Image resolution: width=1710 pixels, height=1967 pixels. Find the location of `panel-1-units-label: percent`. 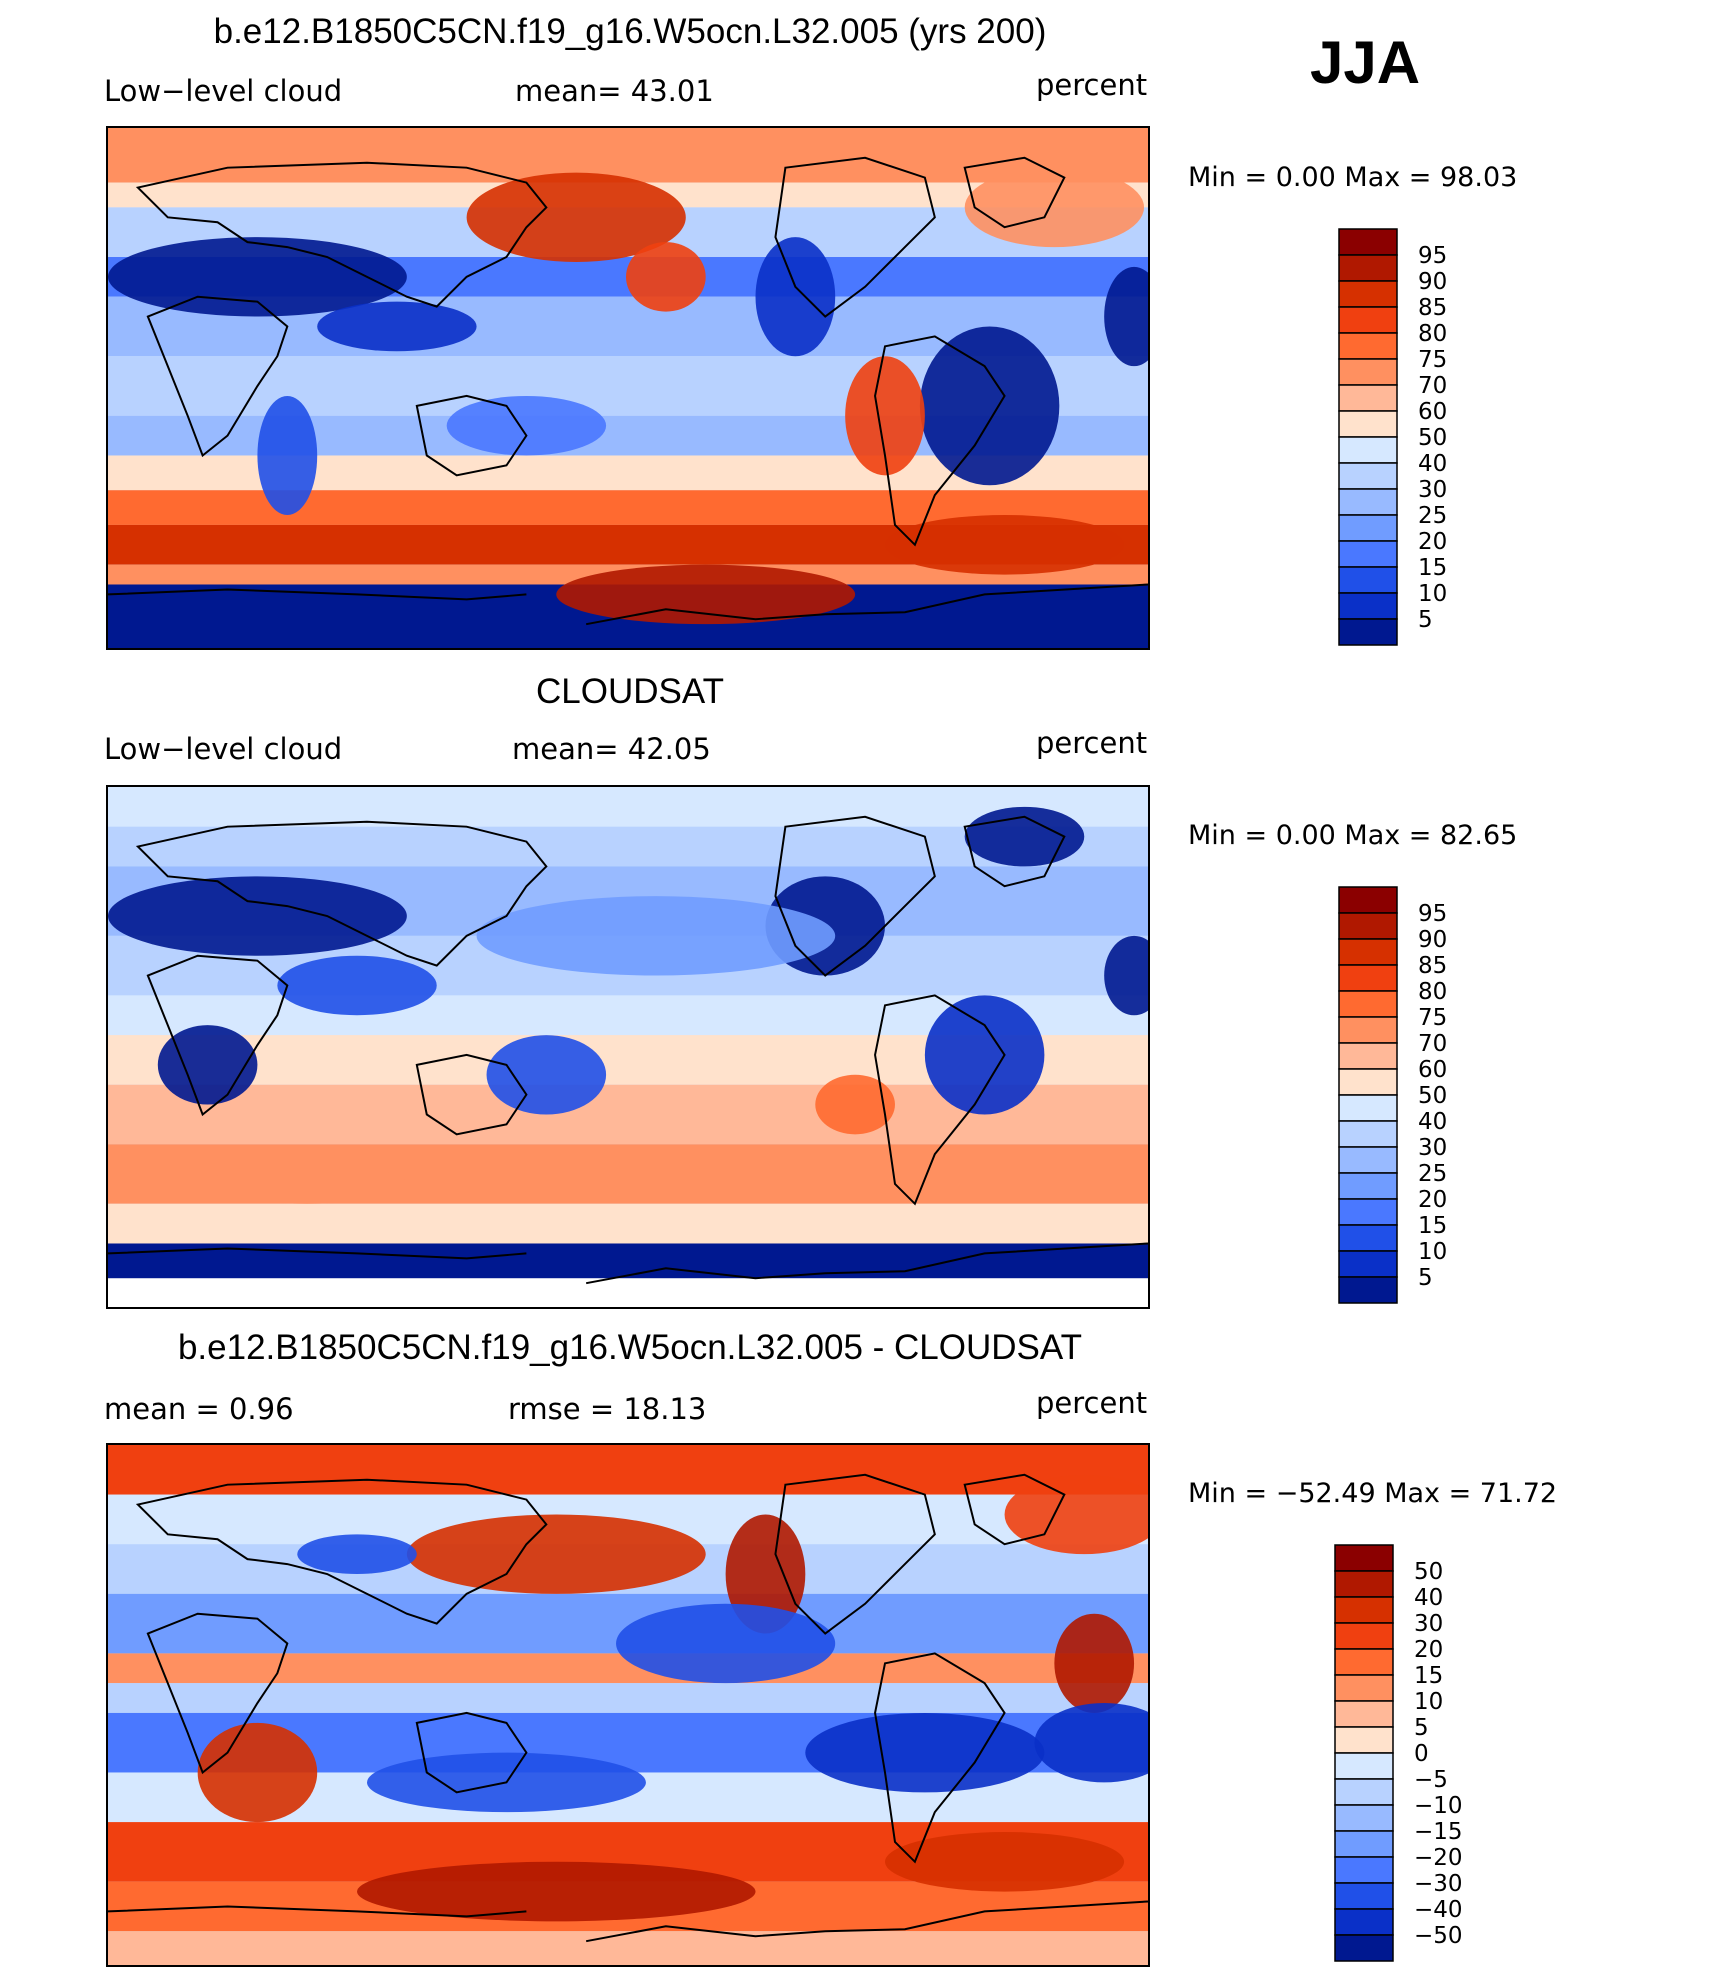

panel-1-units-label: percent is located at coordinates (1092, 85).